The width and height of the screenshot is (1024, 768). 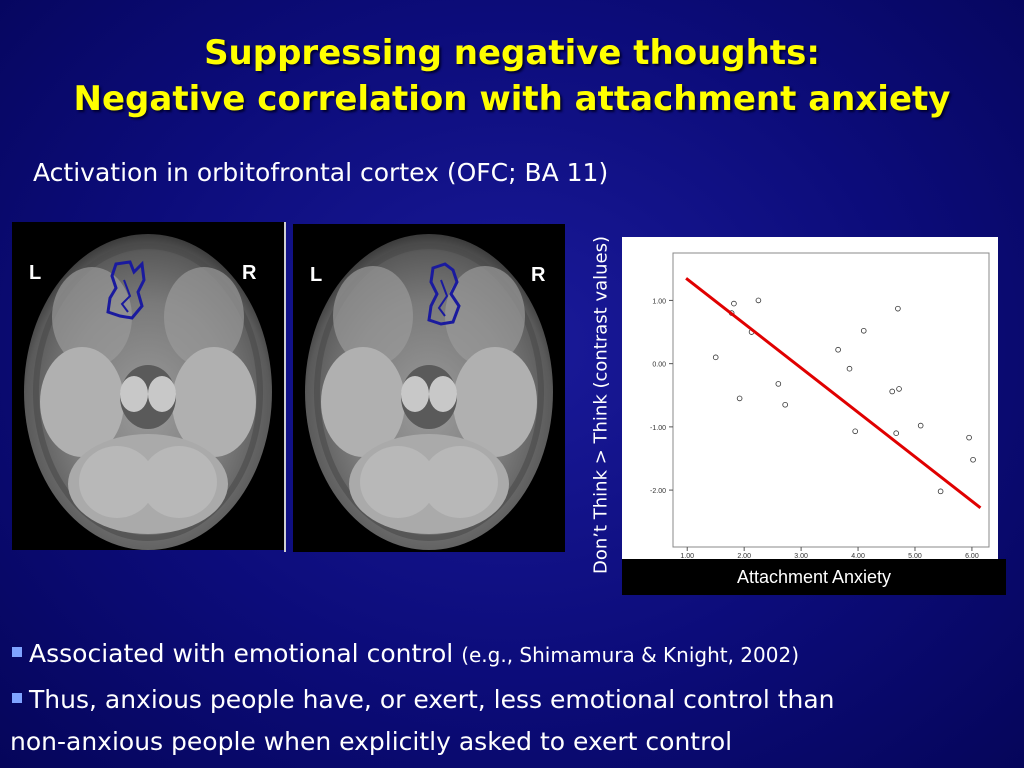 I want to click on y-axis-label-container: Don’t Think > Think (contrast values), so click(x=601, y=405).